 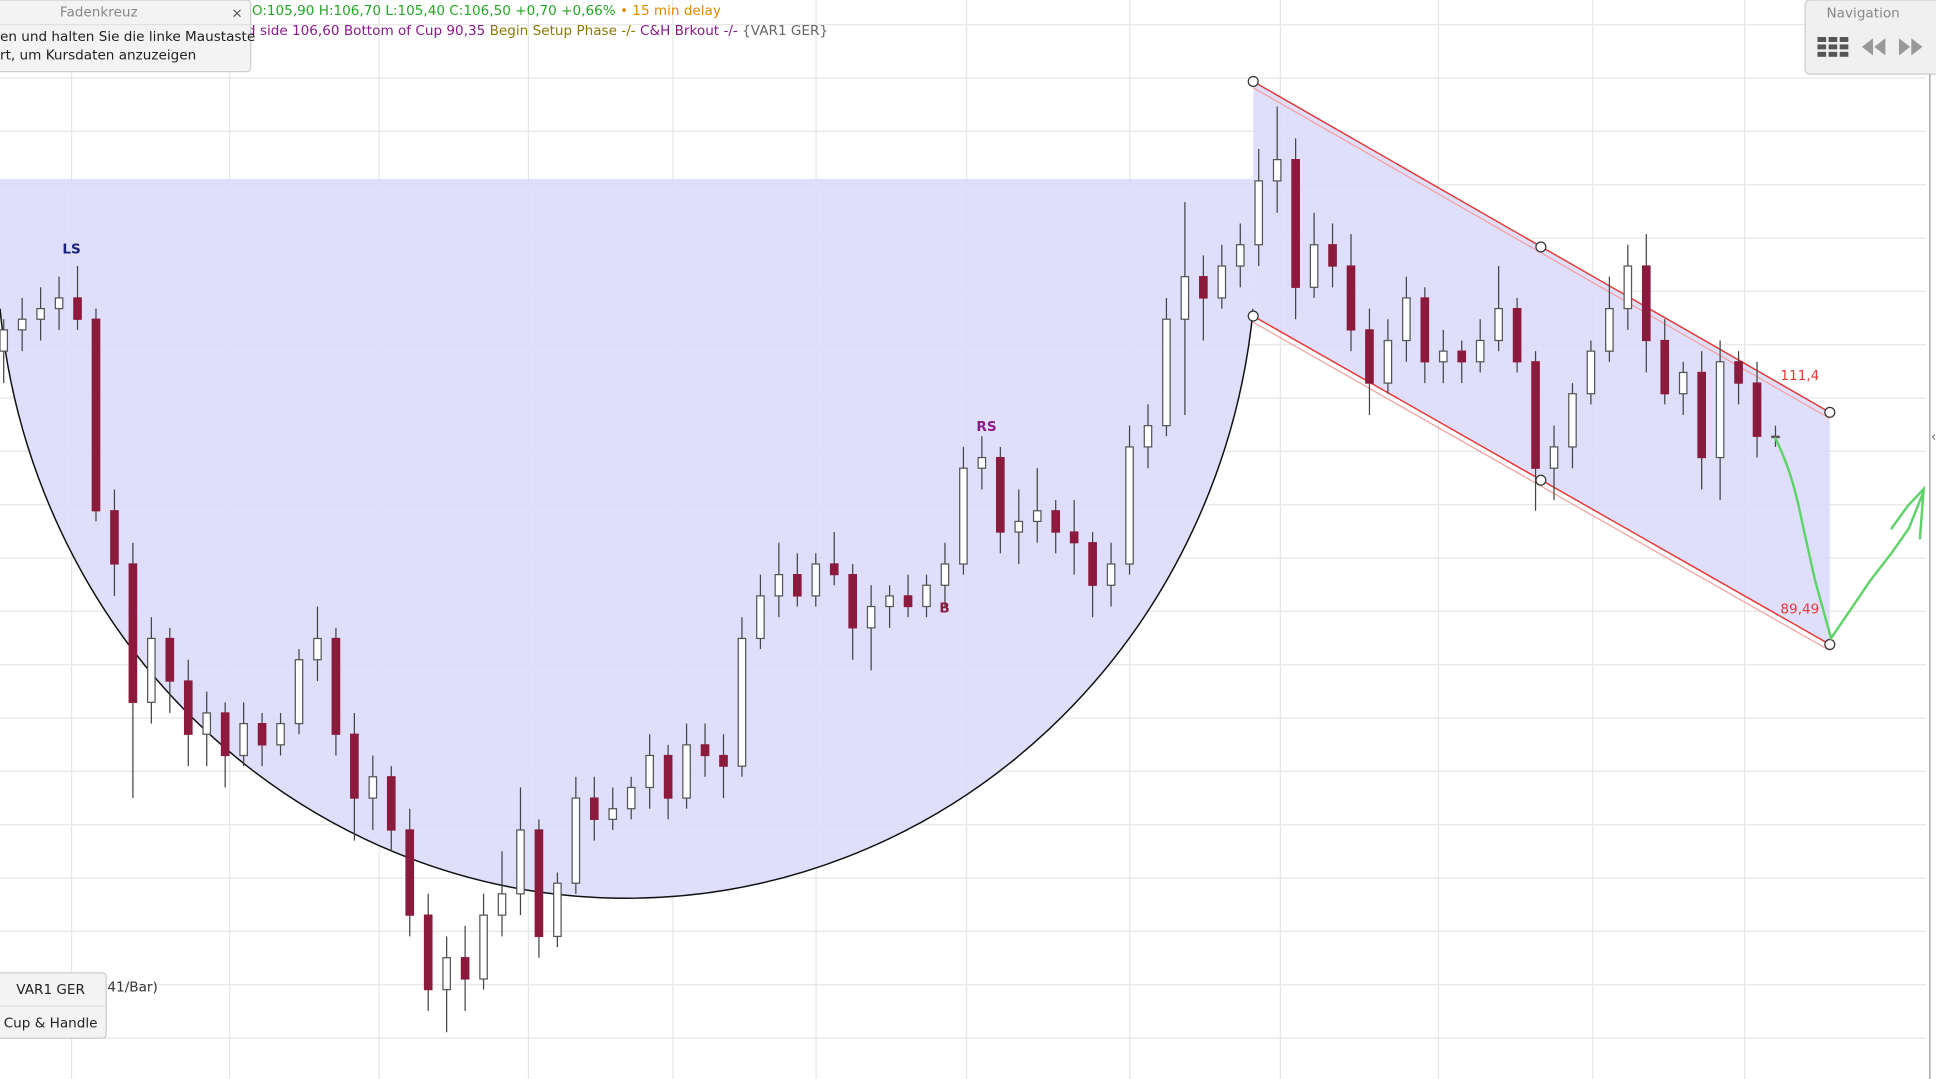 I want to click on navigation-title: Navigation, so click(x=1863, y=14).